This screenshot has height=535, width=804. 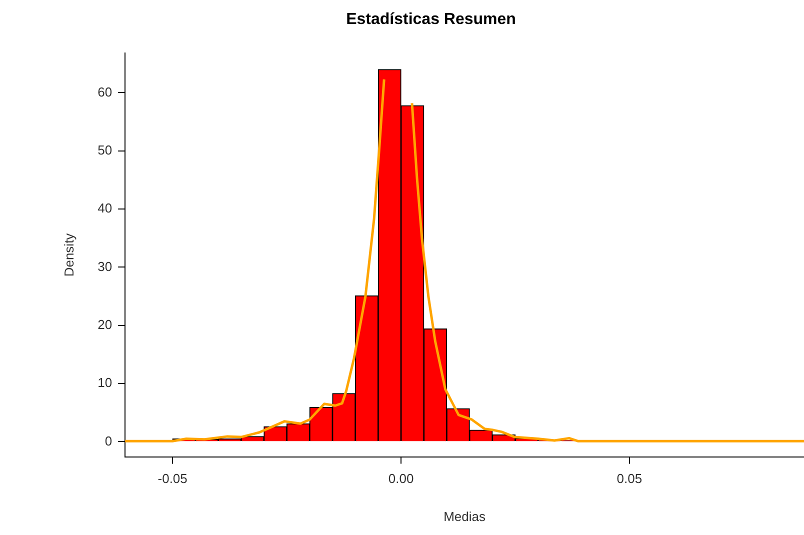 What do you see at coordinates (629, 478) in the screenshot?
I see `x-tick-label: 0.05` at bounding box center [629, 478].